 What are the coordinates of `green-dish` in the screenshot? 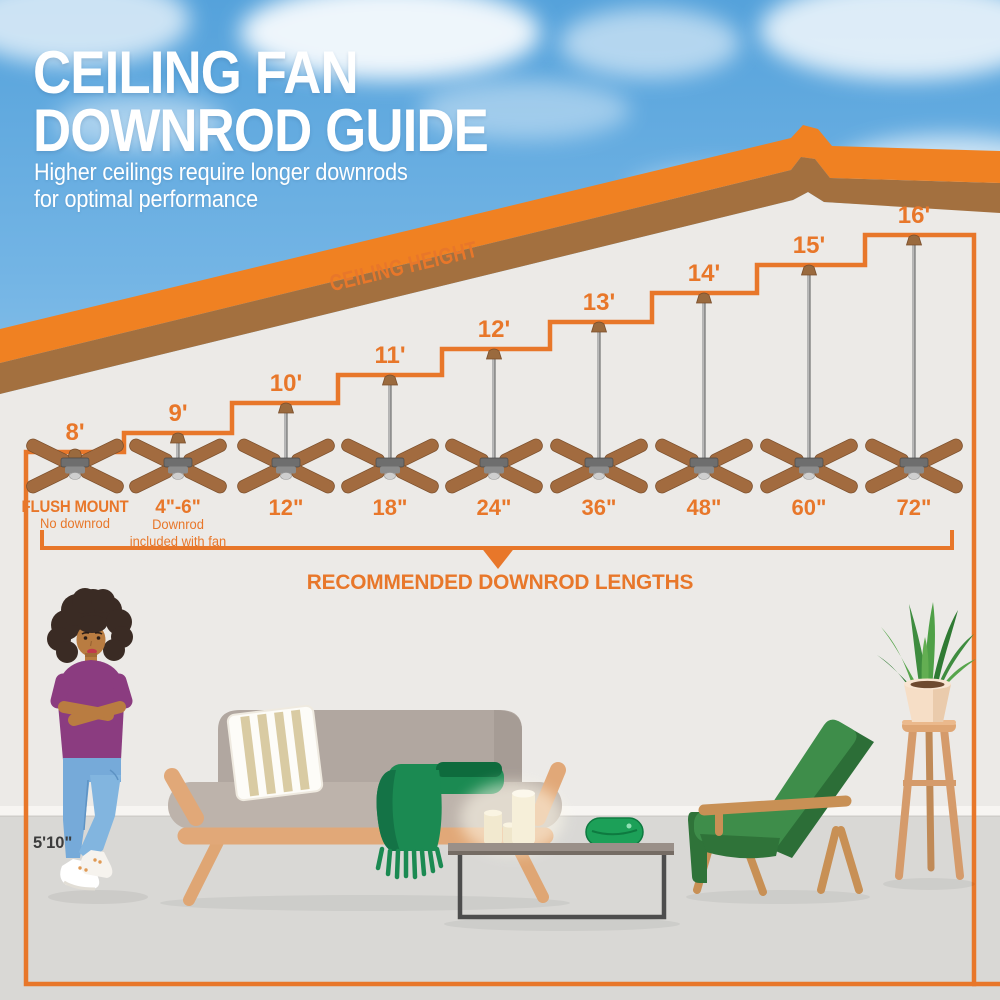 It's located at (614, 832).